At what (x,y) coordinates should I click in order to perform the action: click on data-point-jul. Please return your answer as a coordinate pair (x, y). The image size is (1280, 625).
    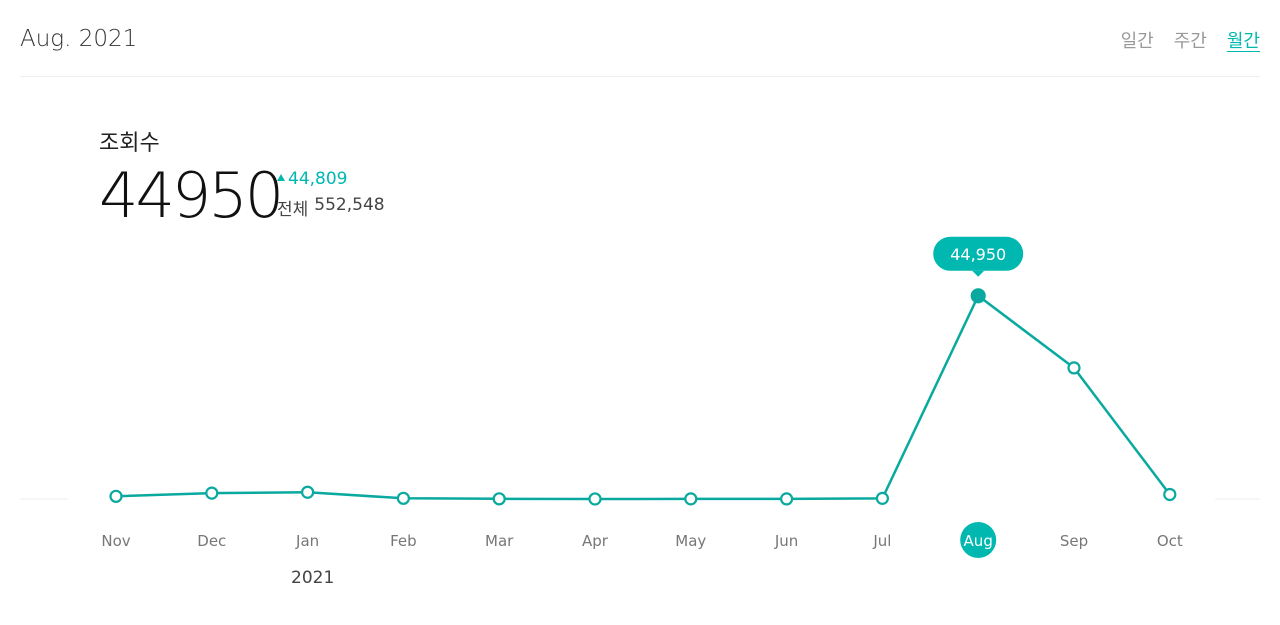
    Looking at the image, I should click on (882, 498).